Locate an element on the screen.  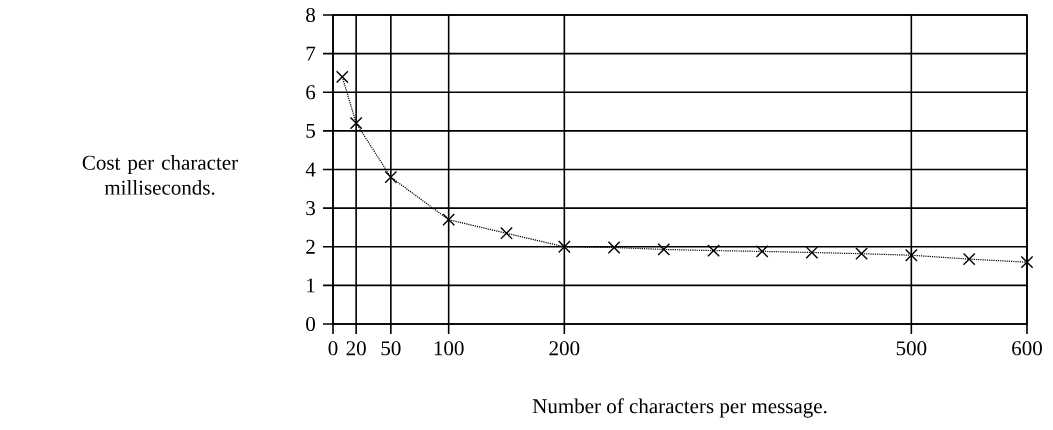
y-tick-label: 2 is located at coordinates (310, 246).